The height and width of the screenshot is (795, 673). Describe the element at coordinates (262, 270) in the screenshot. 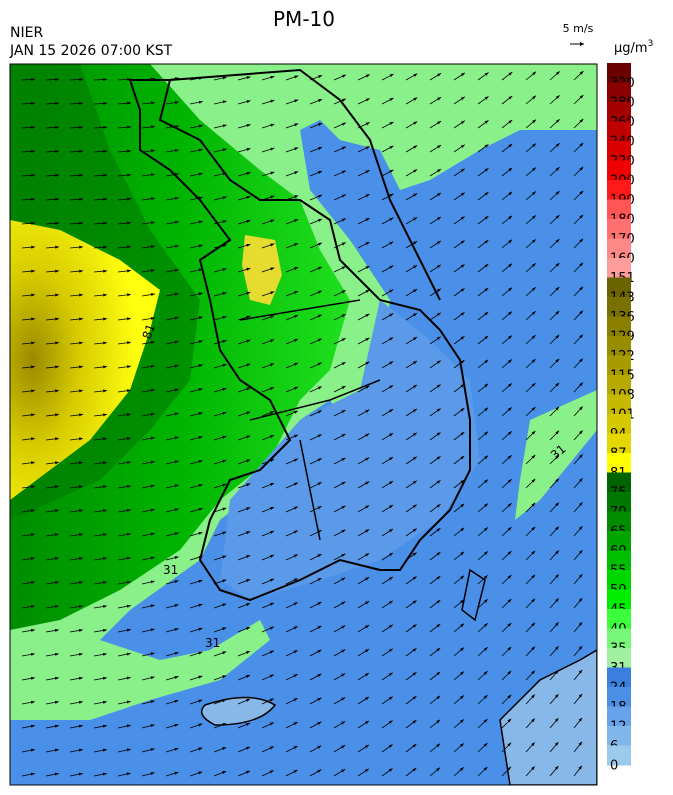

I see `yellow-patch` at that location.